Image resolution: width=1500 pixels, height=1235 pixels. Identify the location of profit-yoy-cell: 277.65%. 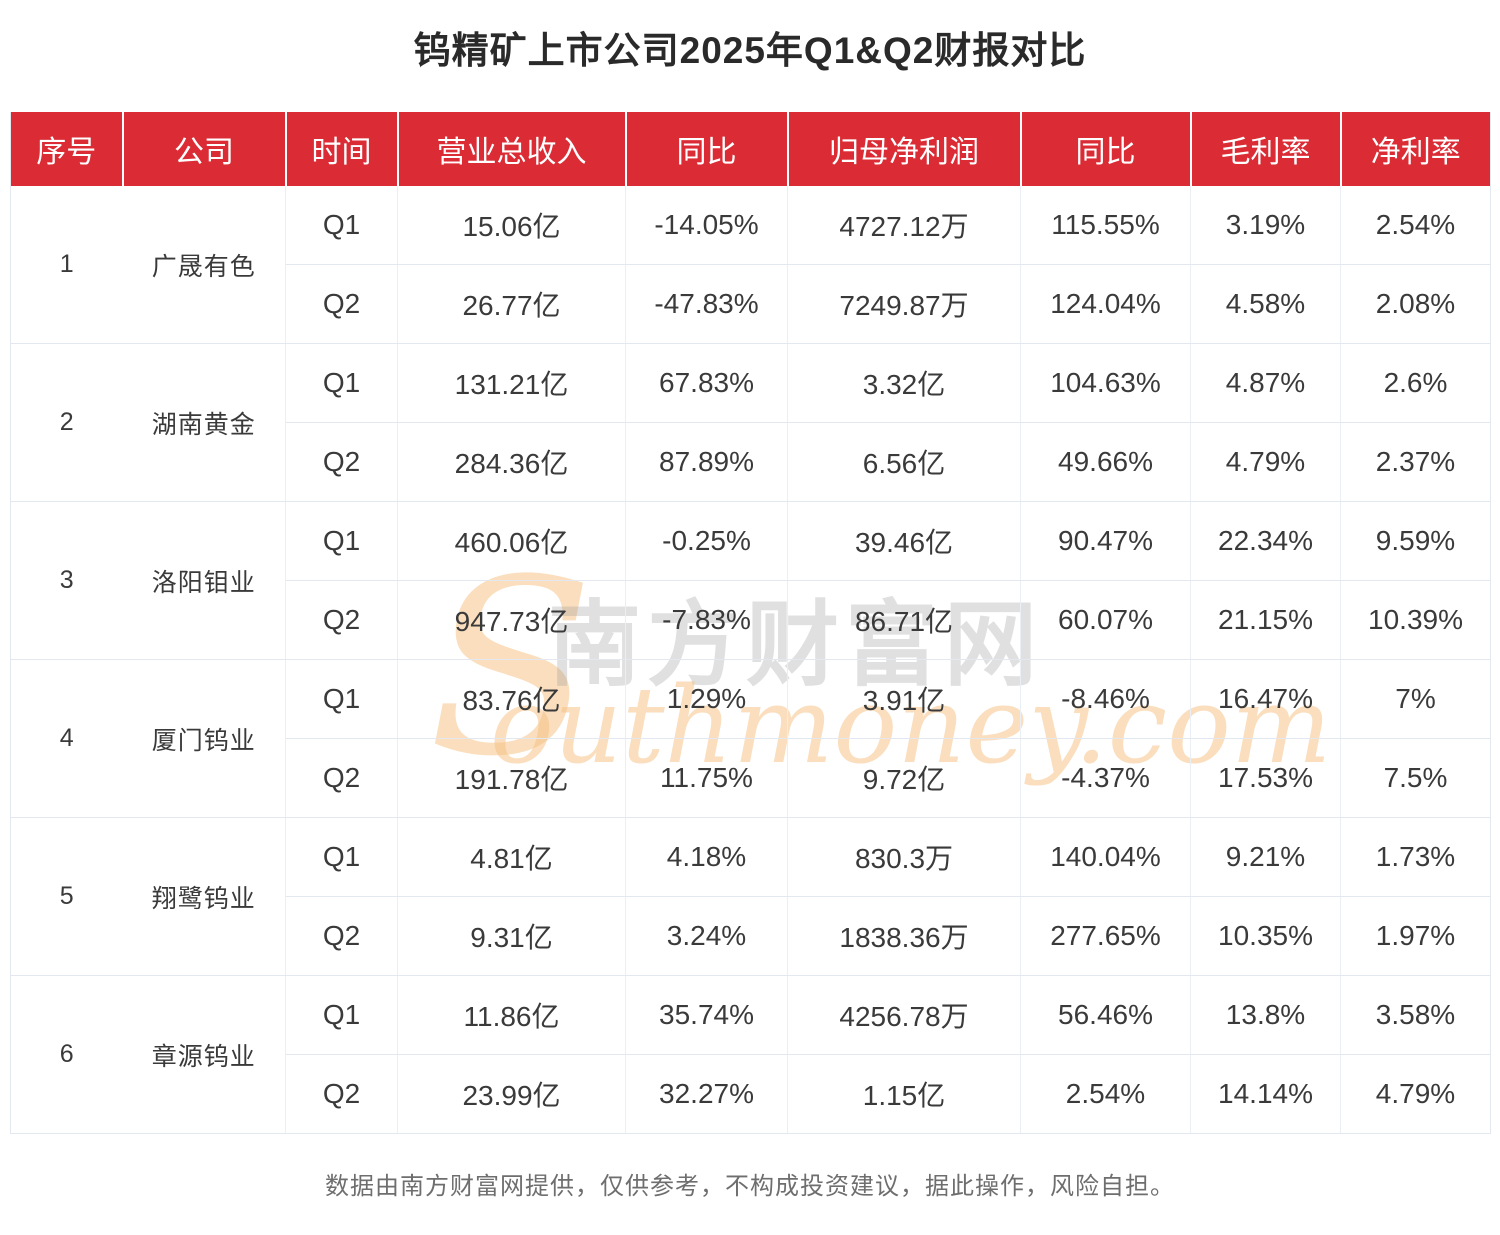
(1105, 936).